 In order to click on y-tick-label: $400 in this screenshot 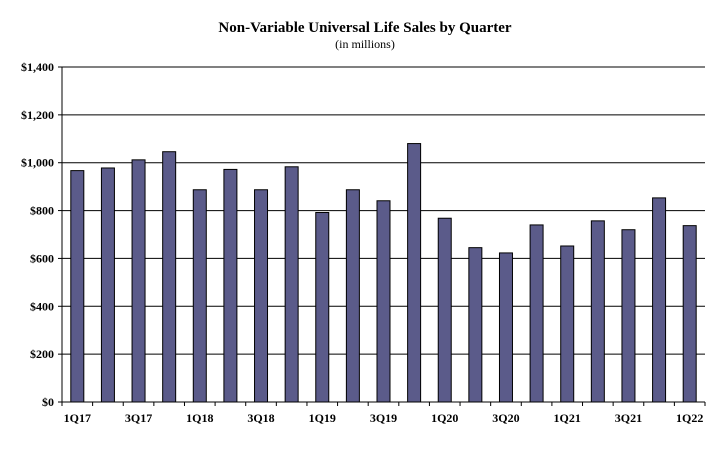, I will do `click(42, 306)`.